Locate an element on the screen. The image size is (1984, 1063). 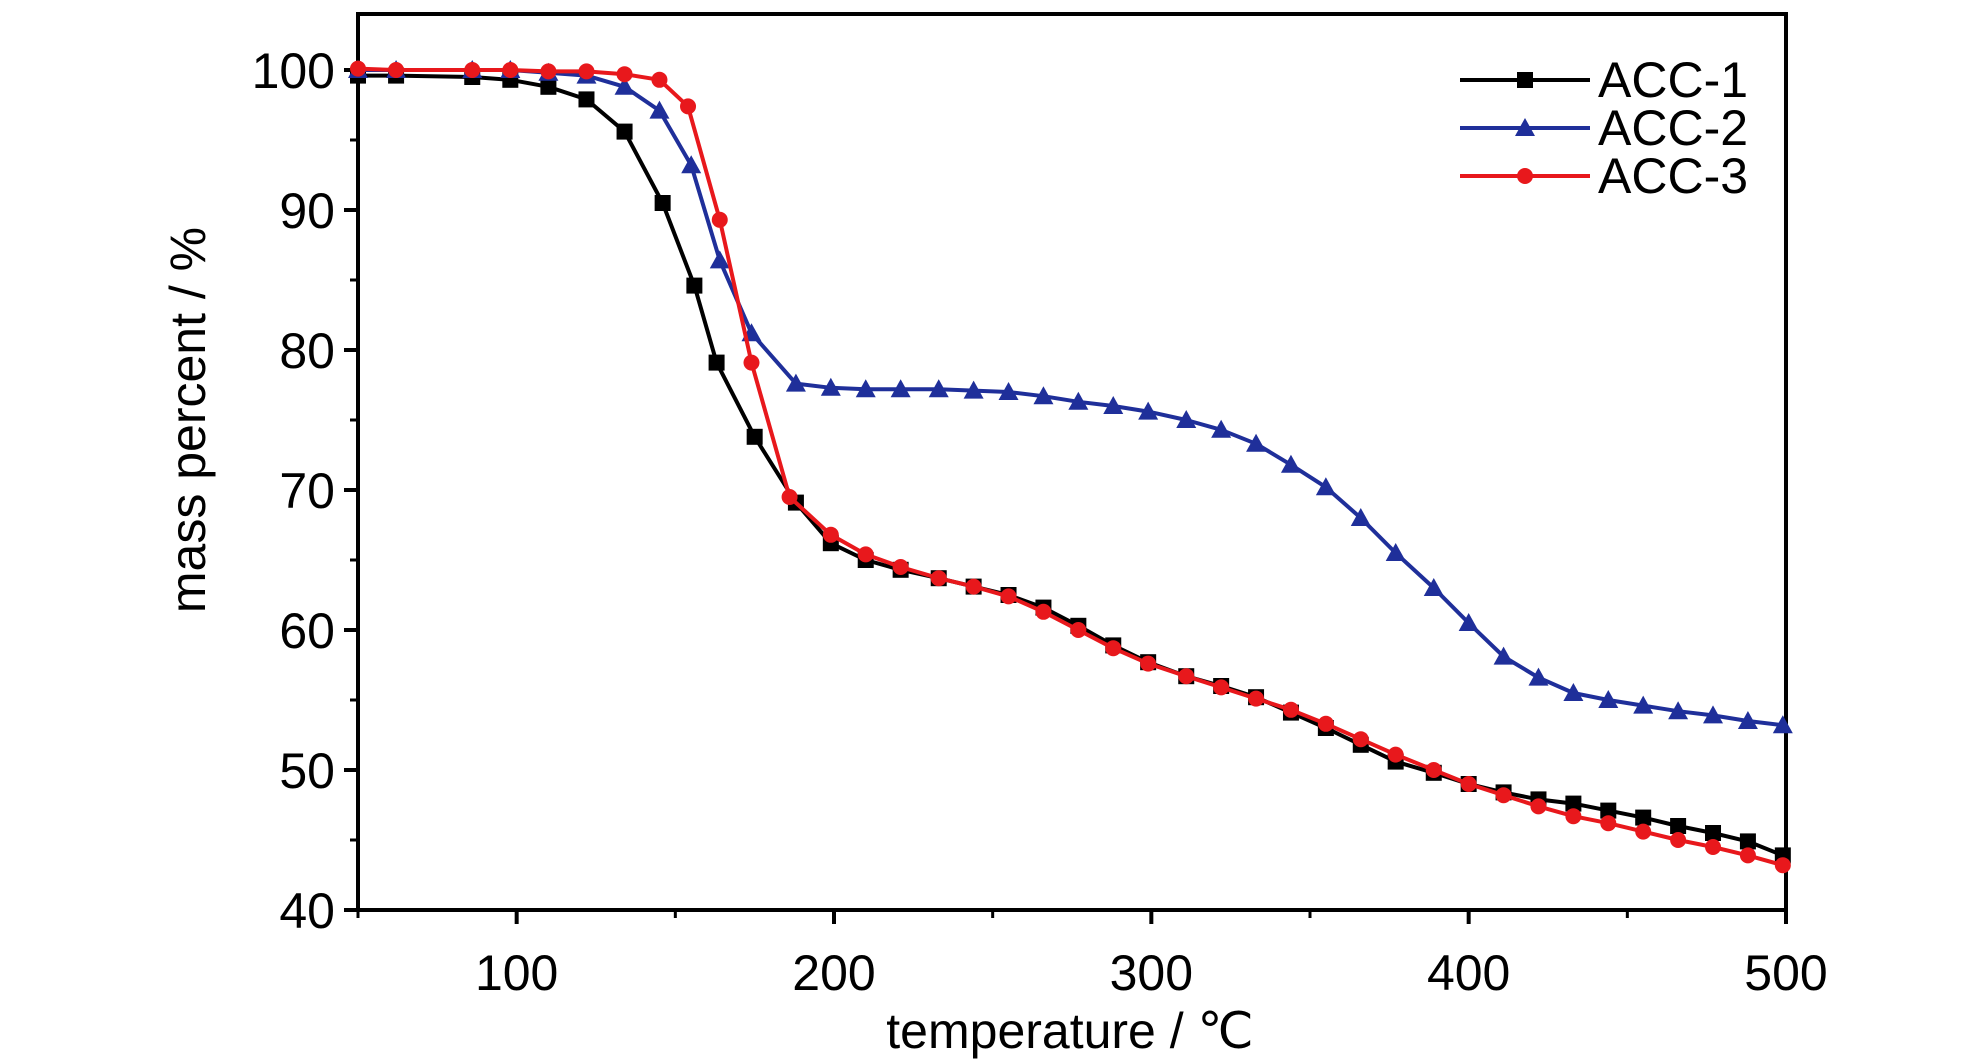
y-tick-label: 50 is located at coordinates (307, 771).